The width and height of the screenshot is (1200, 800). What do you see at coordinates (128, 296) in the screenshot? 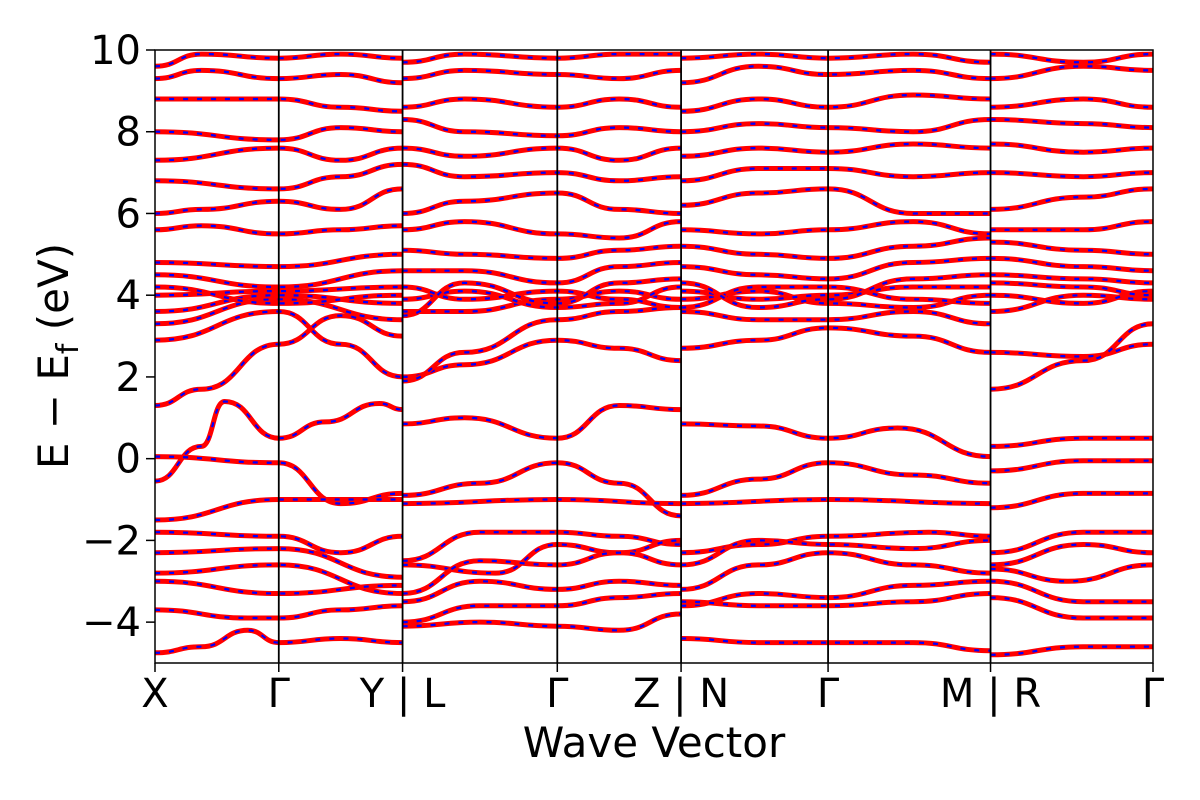
I see `y-tick-label: 4` at bounding box center [128, 296].